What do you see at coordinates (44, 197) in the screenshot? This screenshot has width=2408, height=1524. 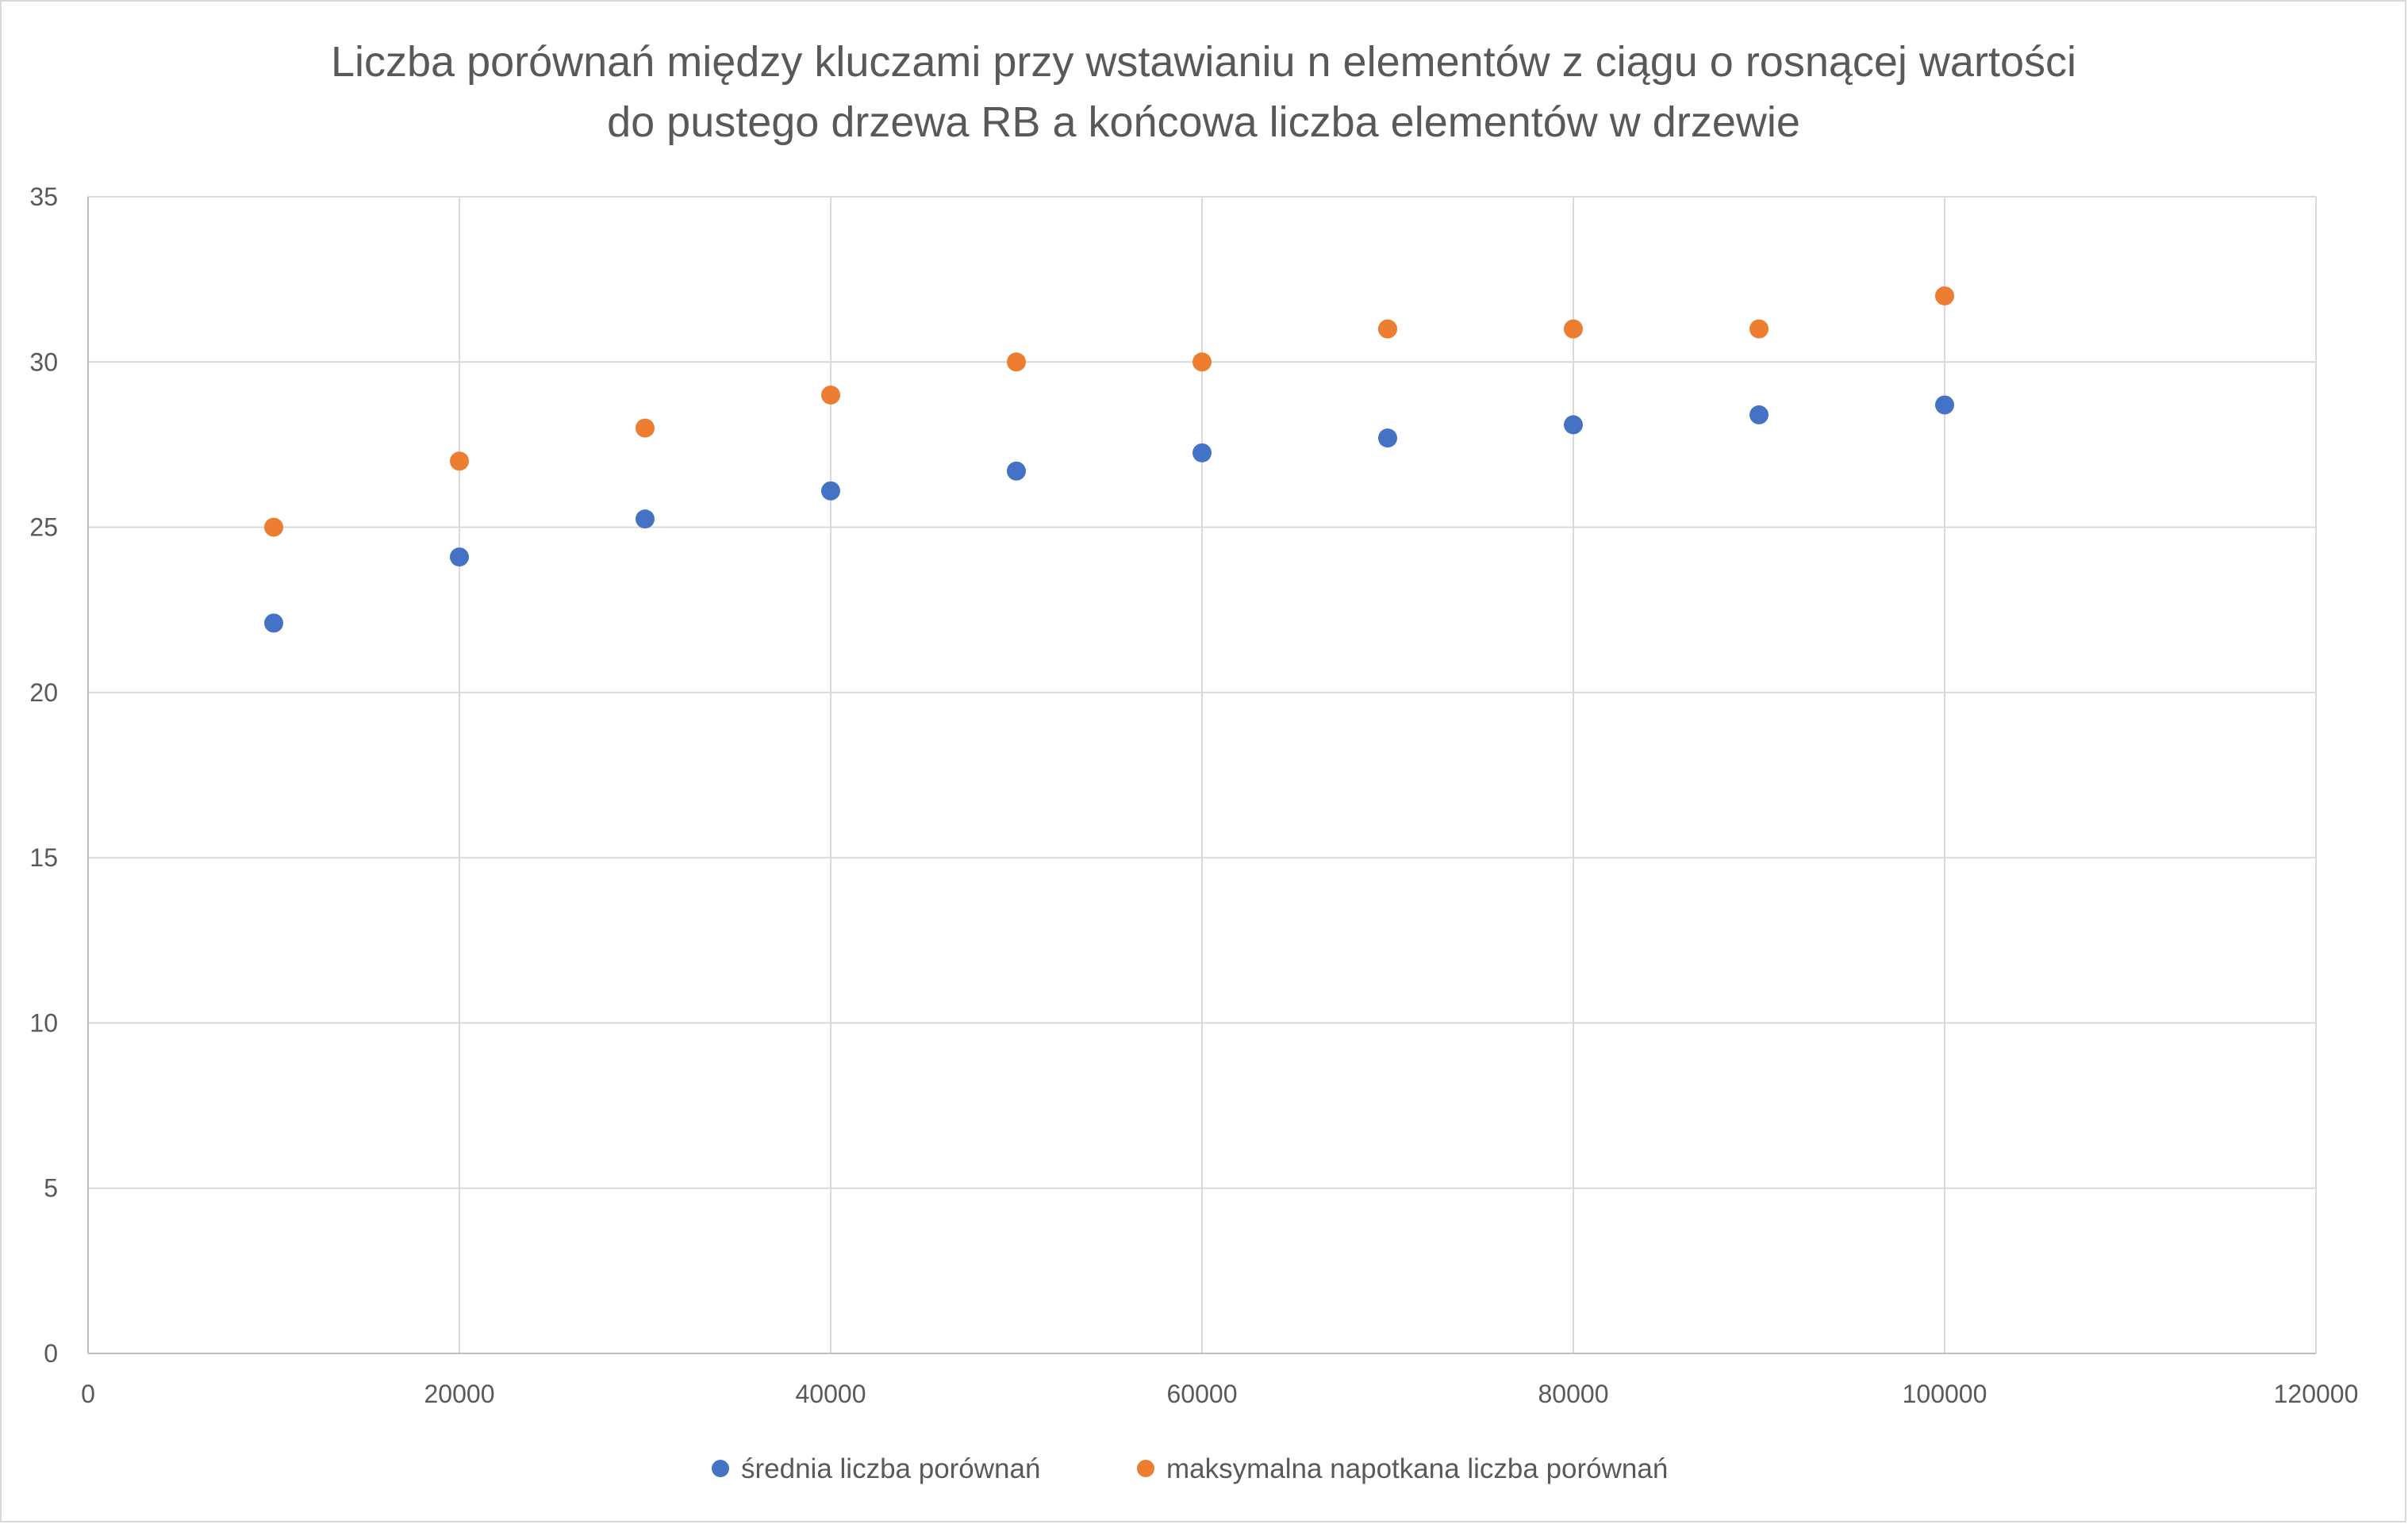 I see `y-tick-label: 35` at bounding box center [44, 197].